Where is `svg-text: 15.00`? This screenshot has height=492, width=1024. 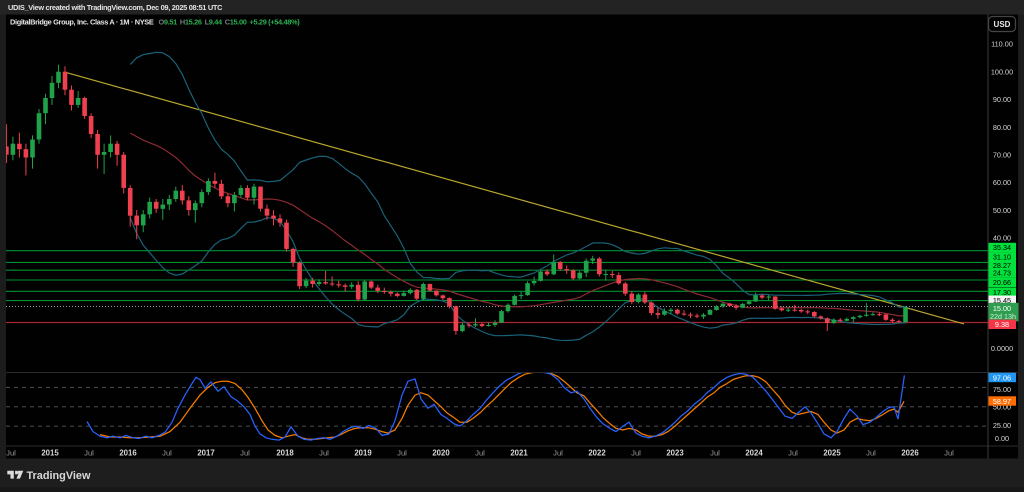 svg-text: 15.00 is located at coordinates (1002, 308).